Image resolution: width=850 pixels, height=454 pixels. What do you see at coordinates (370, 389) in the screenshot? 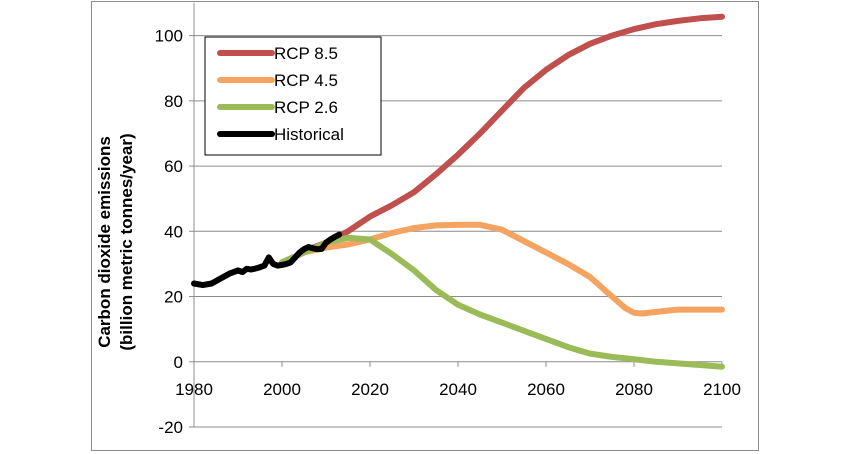
I see `x-tick-label: 2020` at bounding box center [370, 389].